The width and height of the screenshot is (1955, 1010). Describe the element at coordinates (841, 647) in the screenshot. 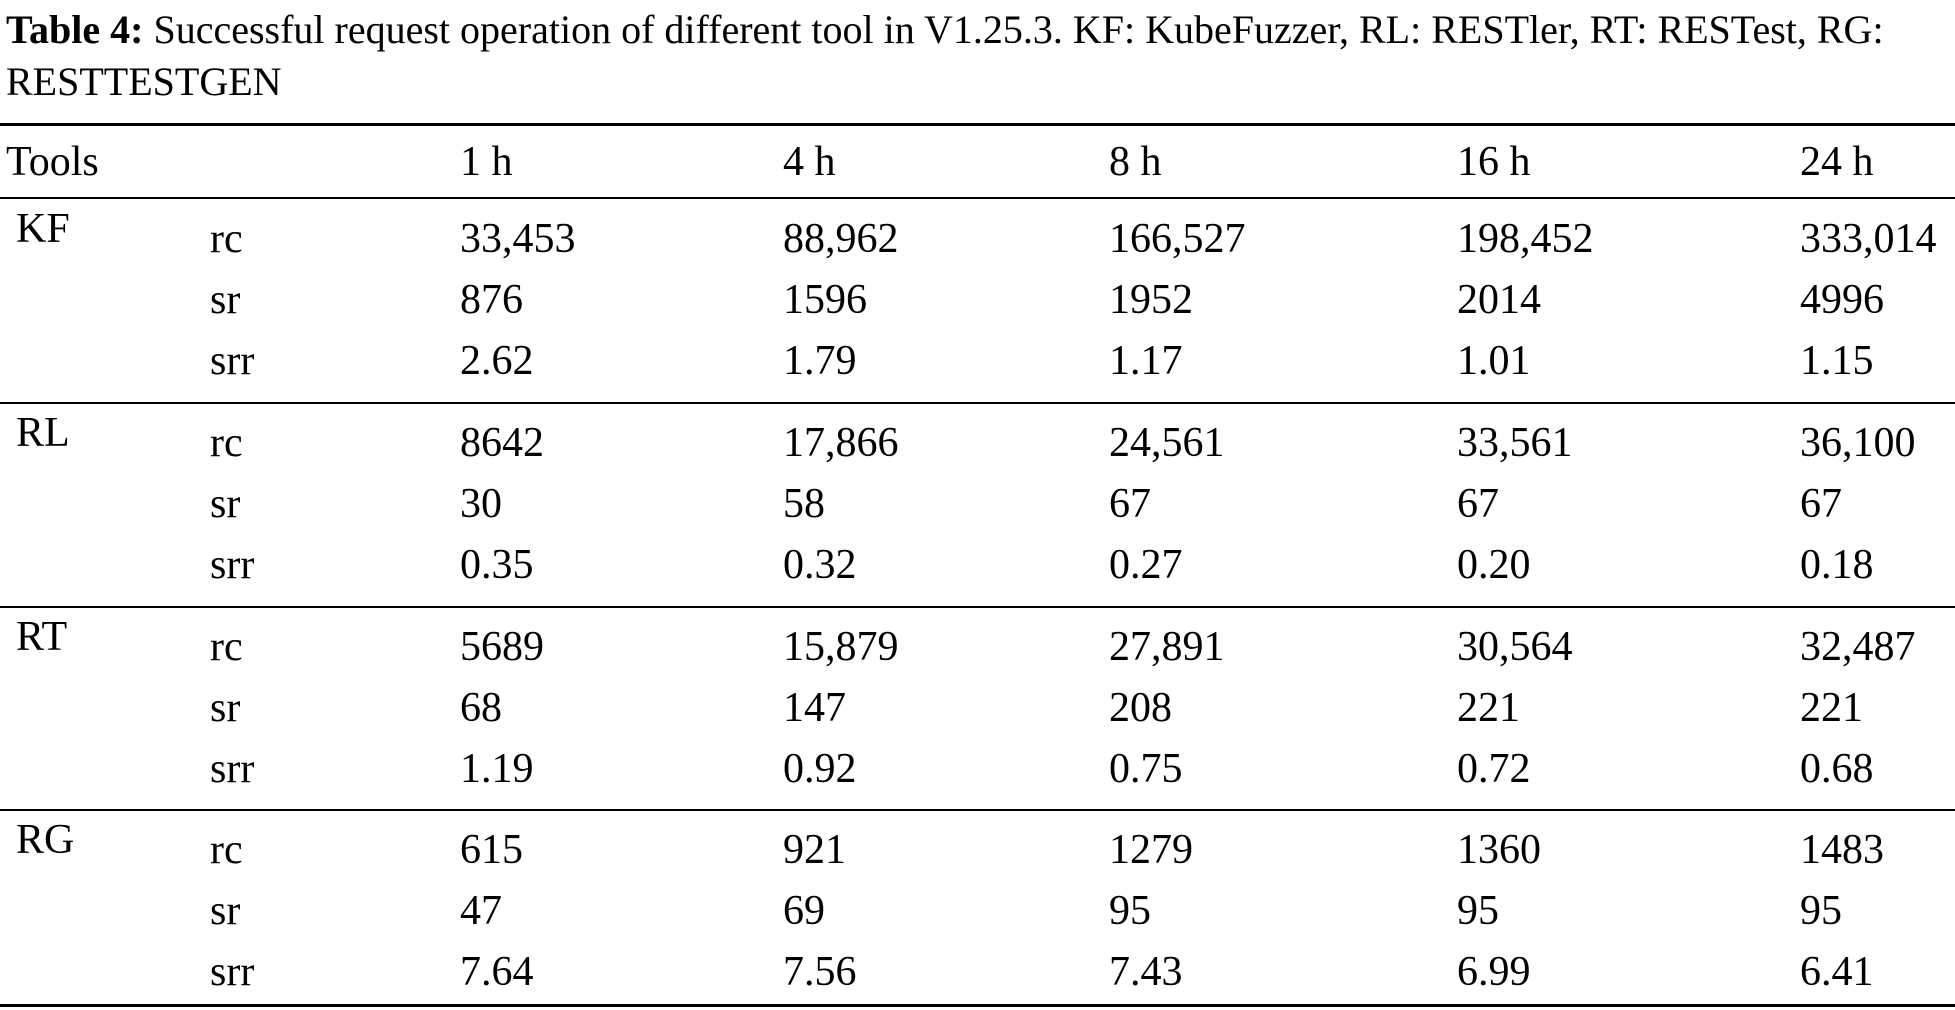

I see `table-cell: 15,879` at that location.